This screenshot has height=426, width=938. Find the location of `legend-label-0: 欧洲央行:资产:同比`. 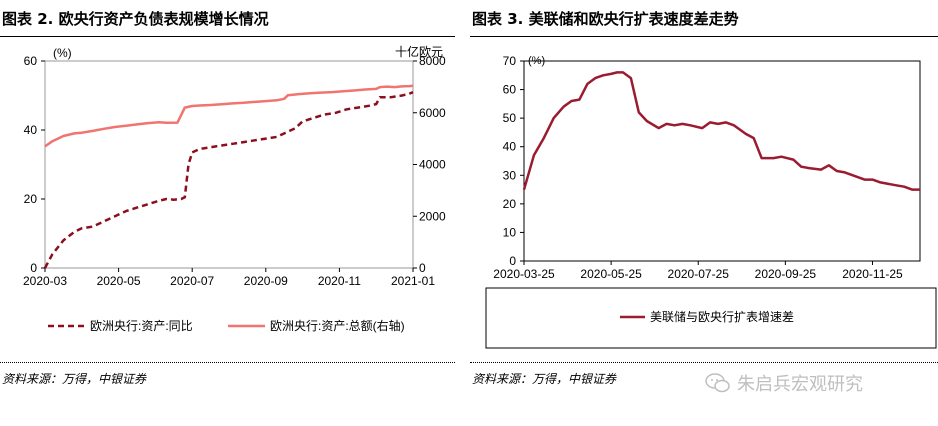

legend-label-0: 欧洲央行:资产:同比 is located at coordinates (141, 326).